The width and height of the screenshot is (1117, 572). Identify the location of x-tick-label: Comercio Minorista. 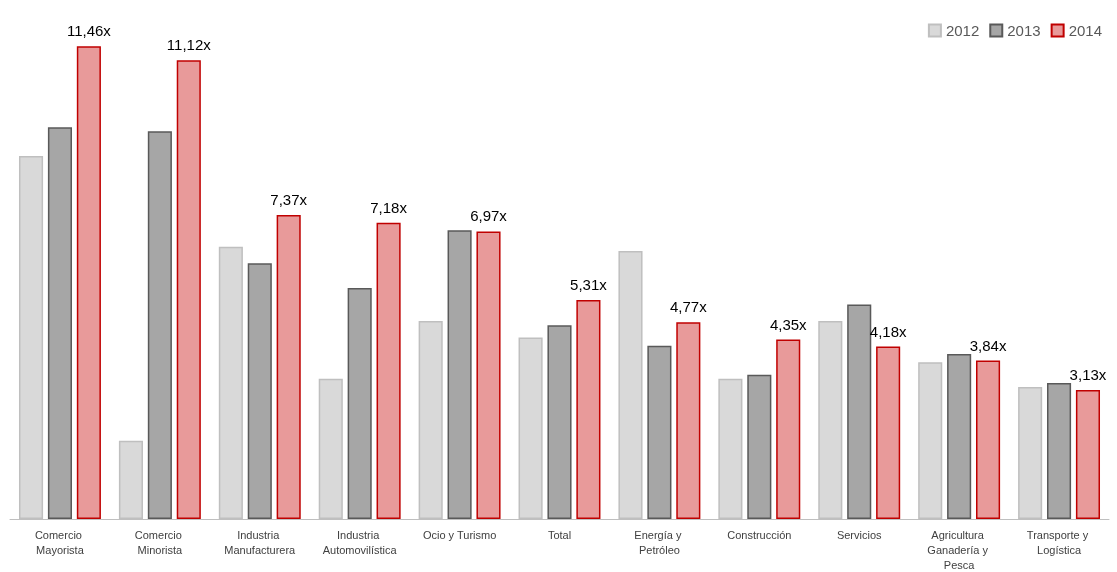
(159, 542).